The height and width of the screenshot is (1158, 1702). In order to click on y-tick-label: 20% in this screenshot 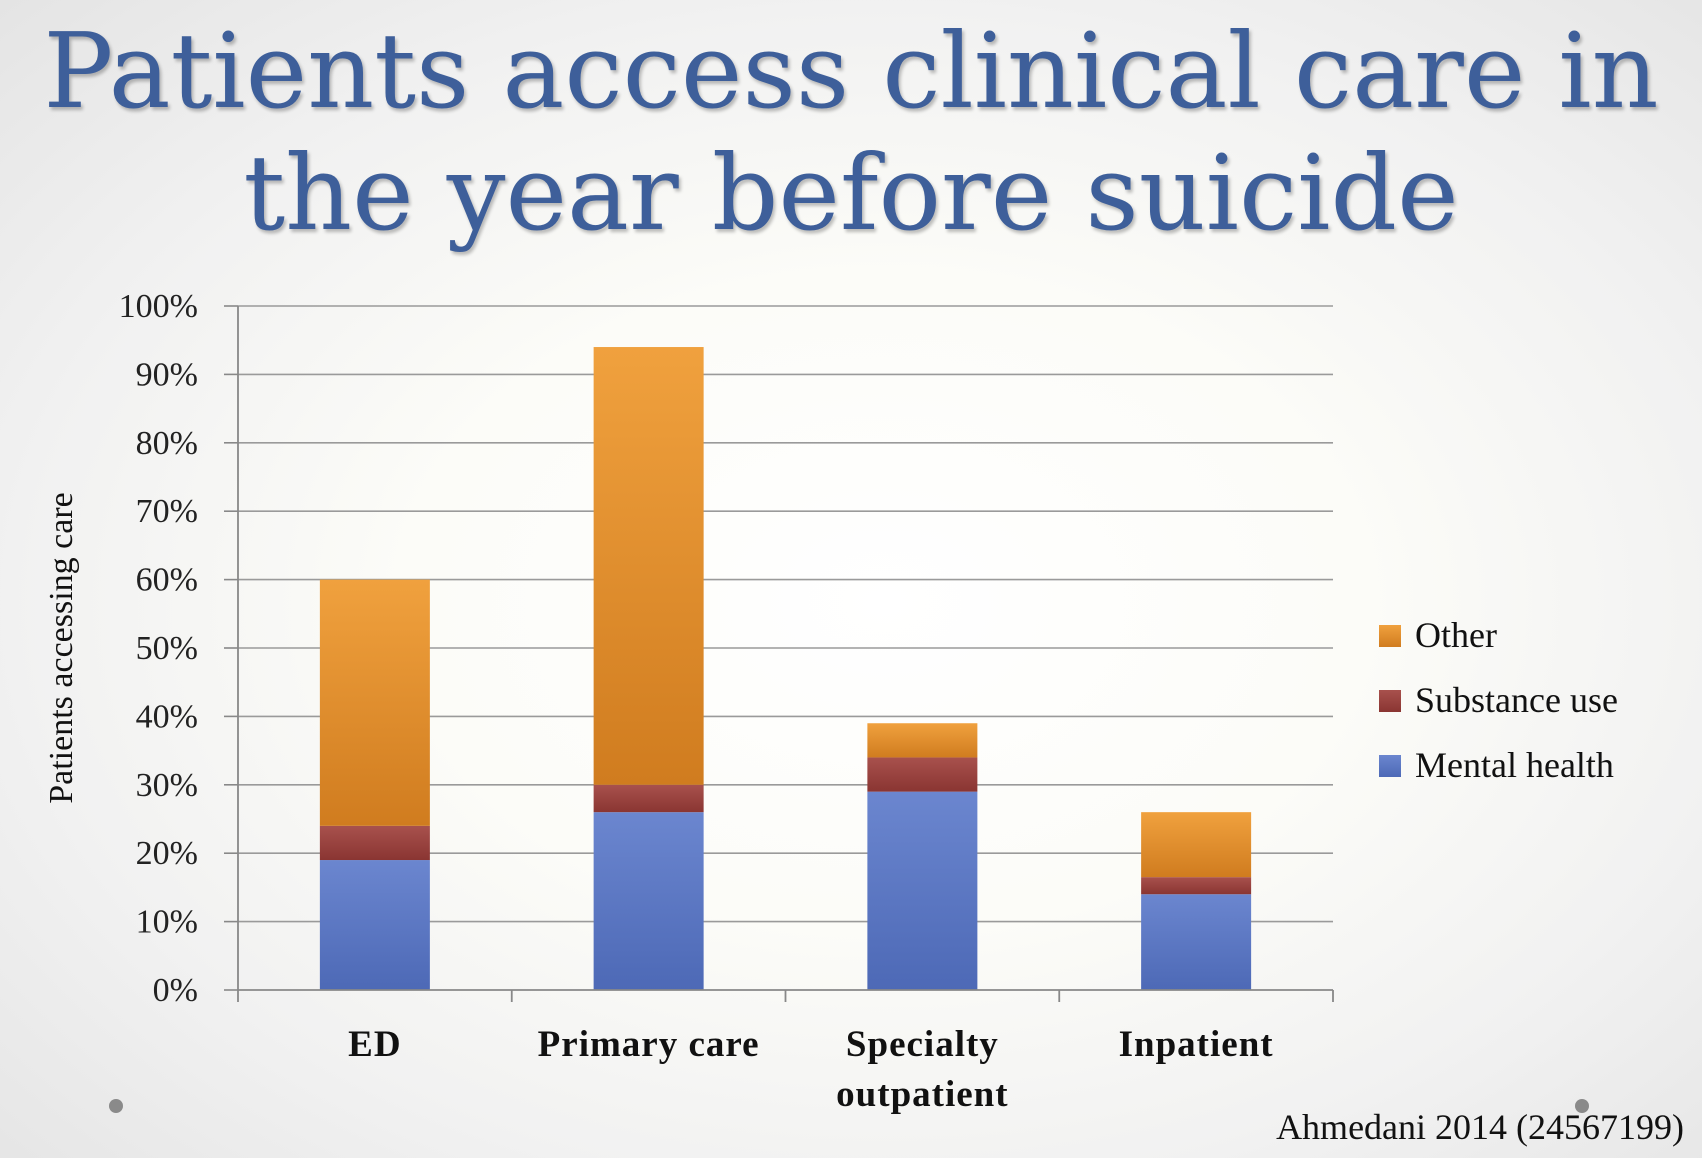, I will do `click(167, 853)`.